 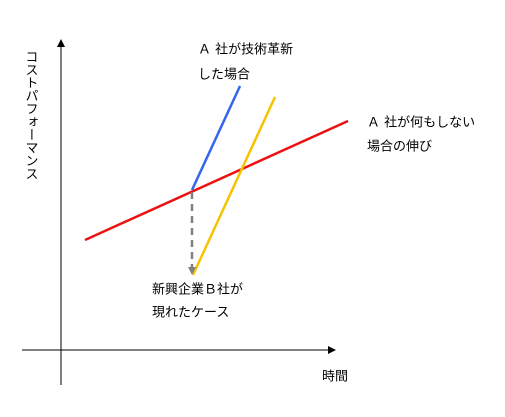 I want to click on annotation: 現れたケース, so click(x=190, y=313).